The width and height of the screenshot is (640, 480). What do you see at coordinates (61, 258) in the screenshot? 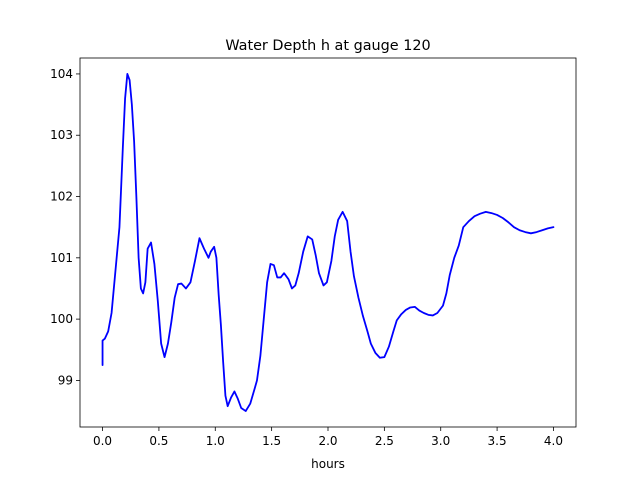
I see `y-tick-label: 101` at bounding box center [61, 258].